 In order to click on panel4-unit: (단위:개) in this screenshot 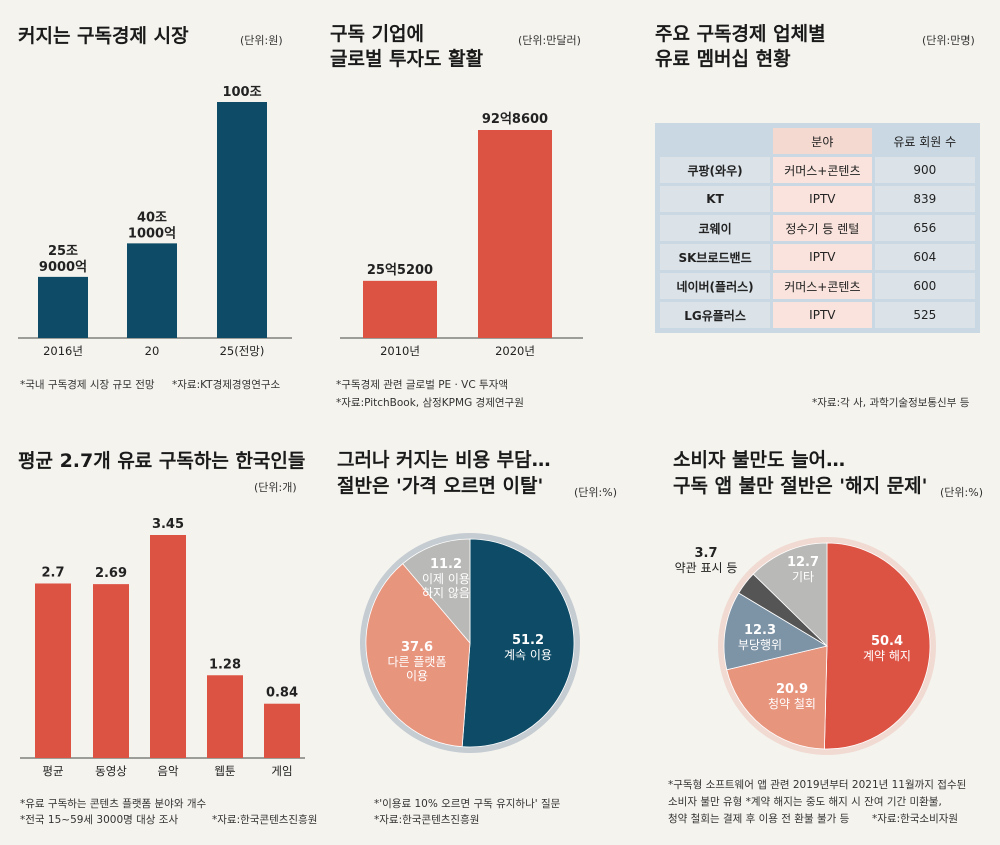, I will do `click(275, 487)`.